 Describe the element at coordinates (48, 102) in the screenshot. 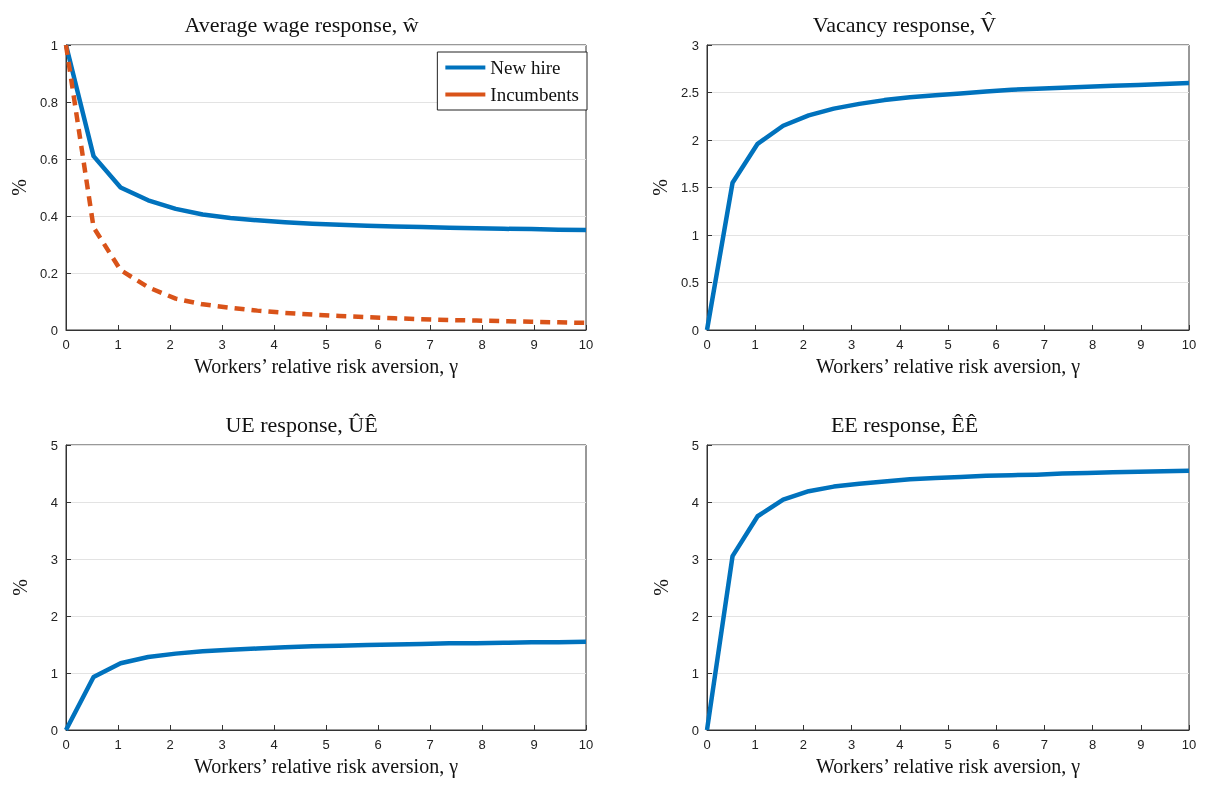

I see `y-tick-label: 0.8` at that location.